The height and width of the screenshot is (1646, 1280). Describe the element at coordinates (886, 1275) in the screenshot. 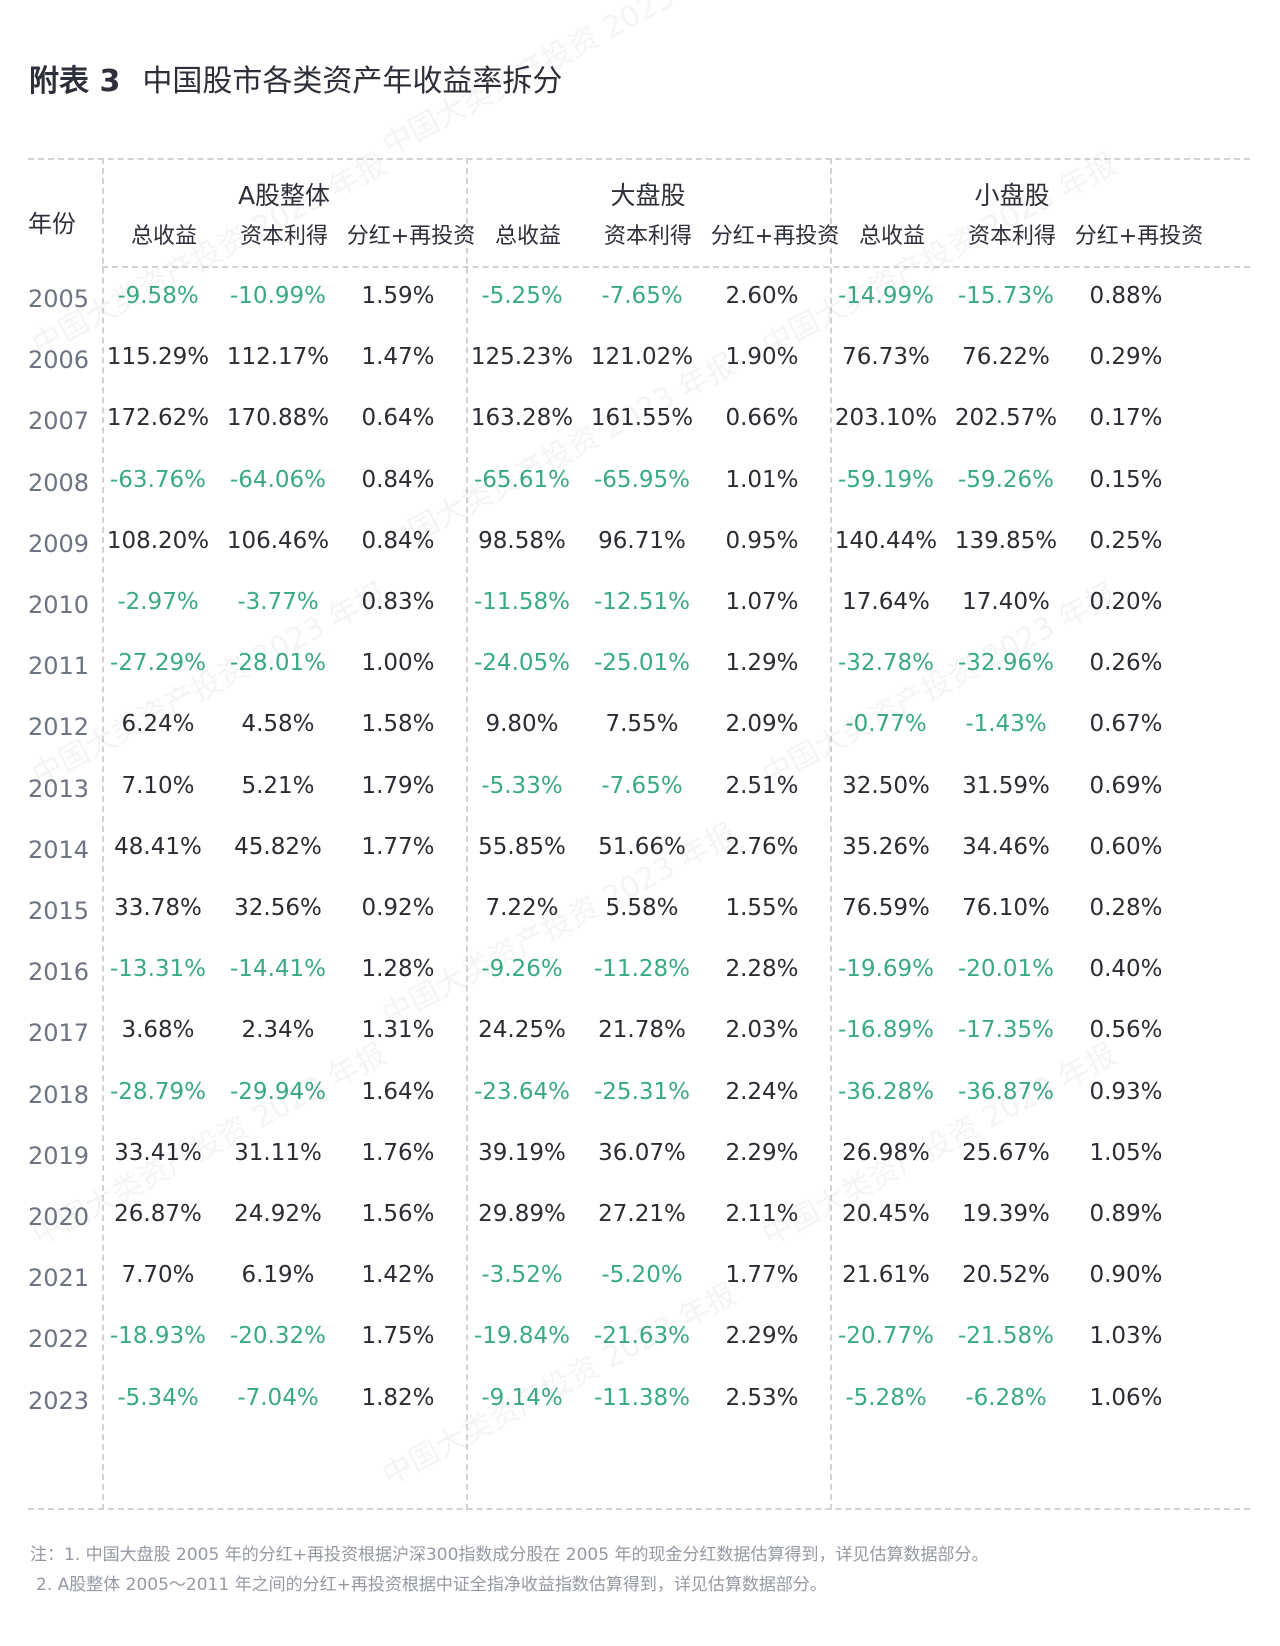

I see `value-cell: 21.61%` at that location.